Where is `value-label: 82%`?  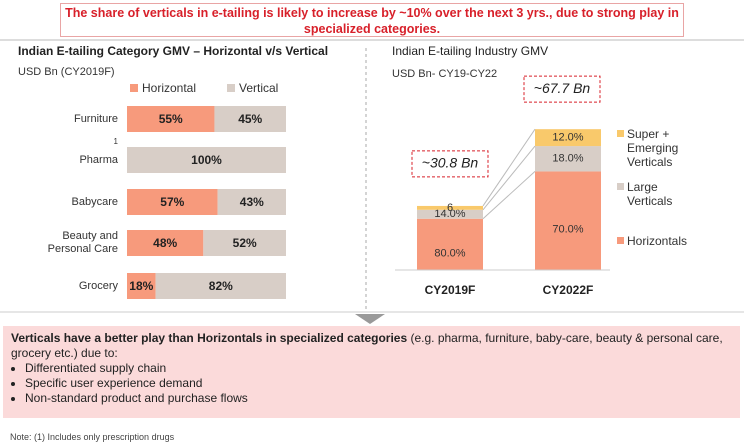 value-label: 82% is located at coordinates (221, 286).